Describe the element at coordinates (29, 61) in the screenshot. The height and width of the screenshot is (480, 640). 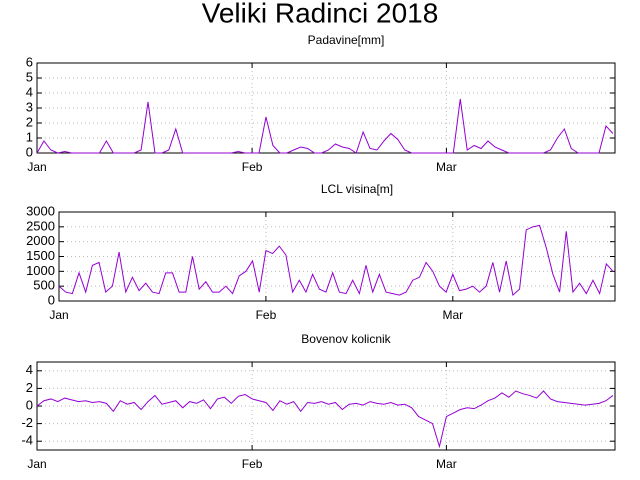
I see `y-tick-label: 6` at that location.